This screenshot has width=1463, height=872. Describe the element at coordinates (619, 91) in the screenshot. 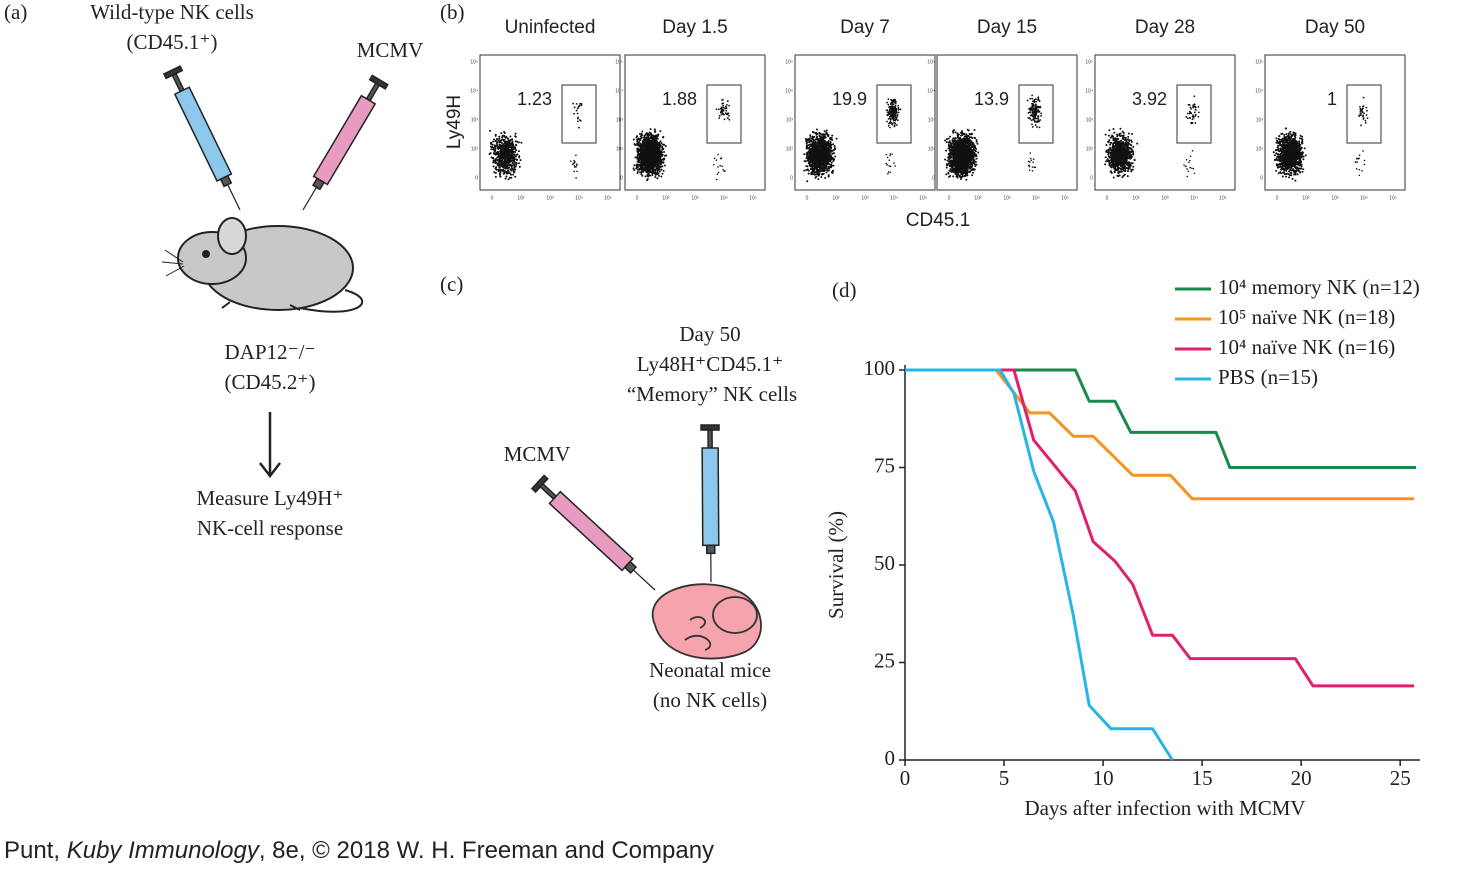

I see `y-tick-label: 10⁴` at that location.